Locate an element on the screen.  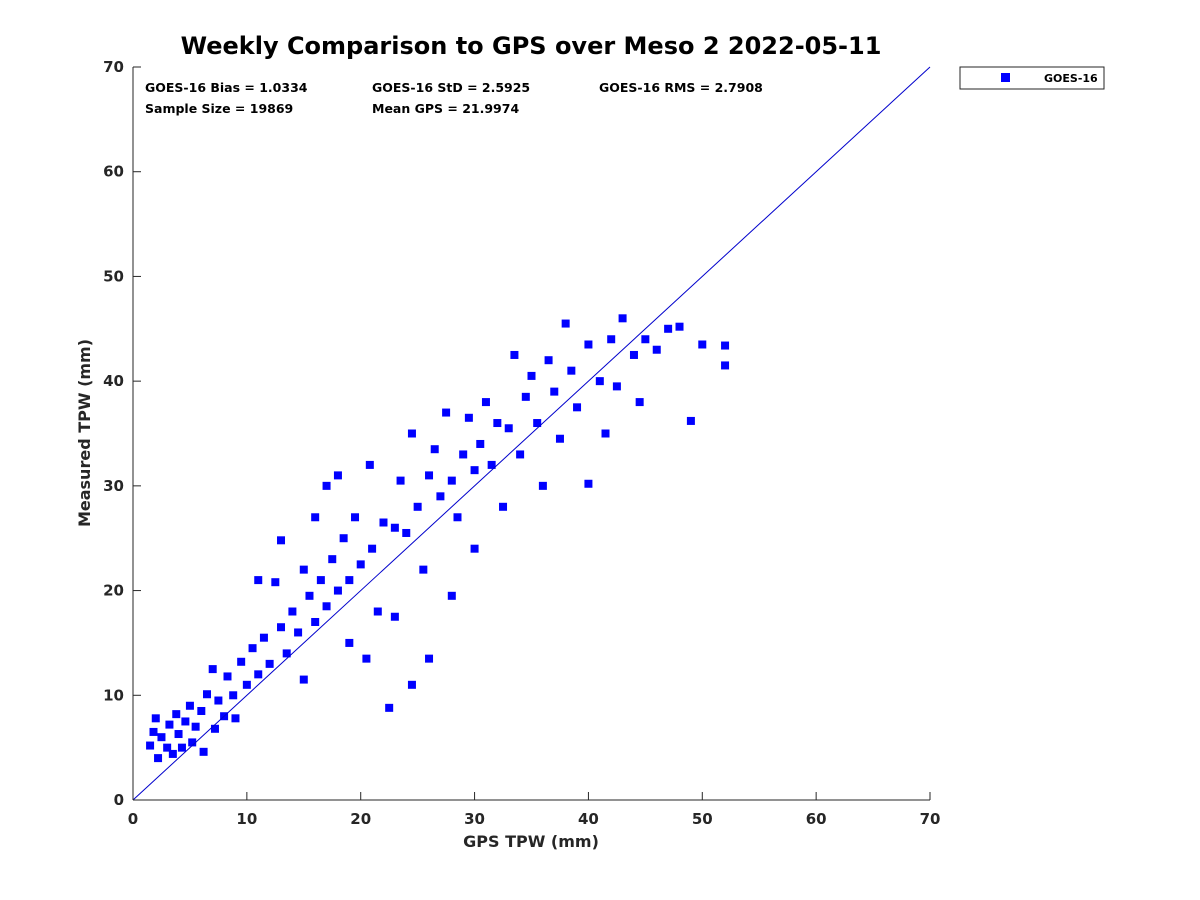
x-tick-label: 10 is located at coordinates (246, 819).